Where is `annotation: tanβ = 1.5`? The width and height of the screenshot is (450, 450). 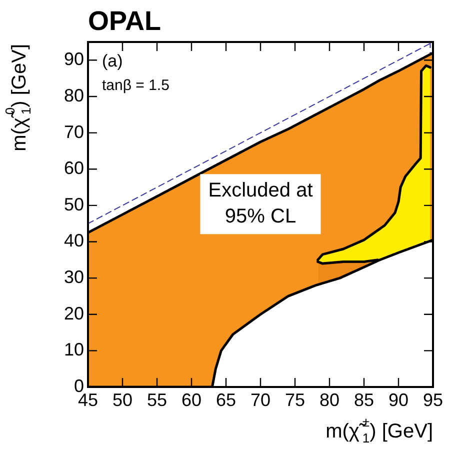 annotation: tanβ = 1.5 is located at coordinates (136, 85).